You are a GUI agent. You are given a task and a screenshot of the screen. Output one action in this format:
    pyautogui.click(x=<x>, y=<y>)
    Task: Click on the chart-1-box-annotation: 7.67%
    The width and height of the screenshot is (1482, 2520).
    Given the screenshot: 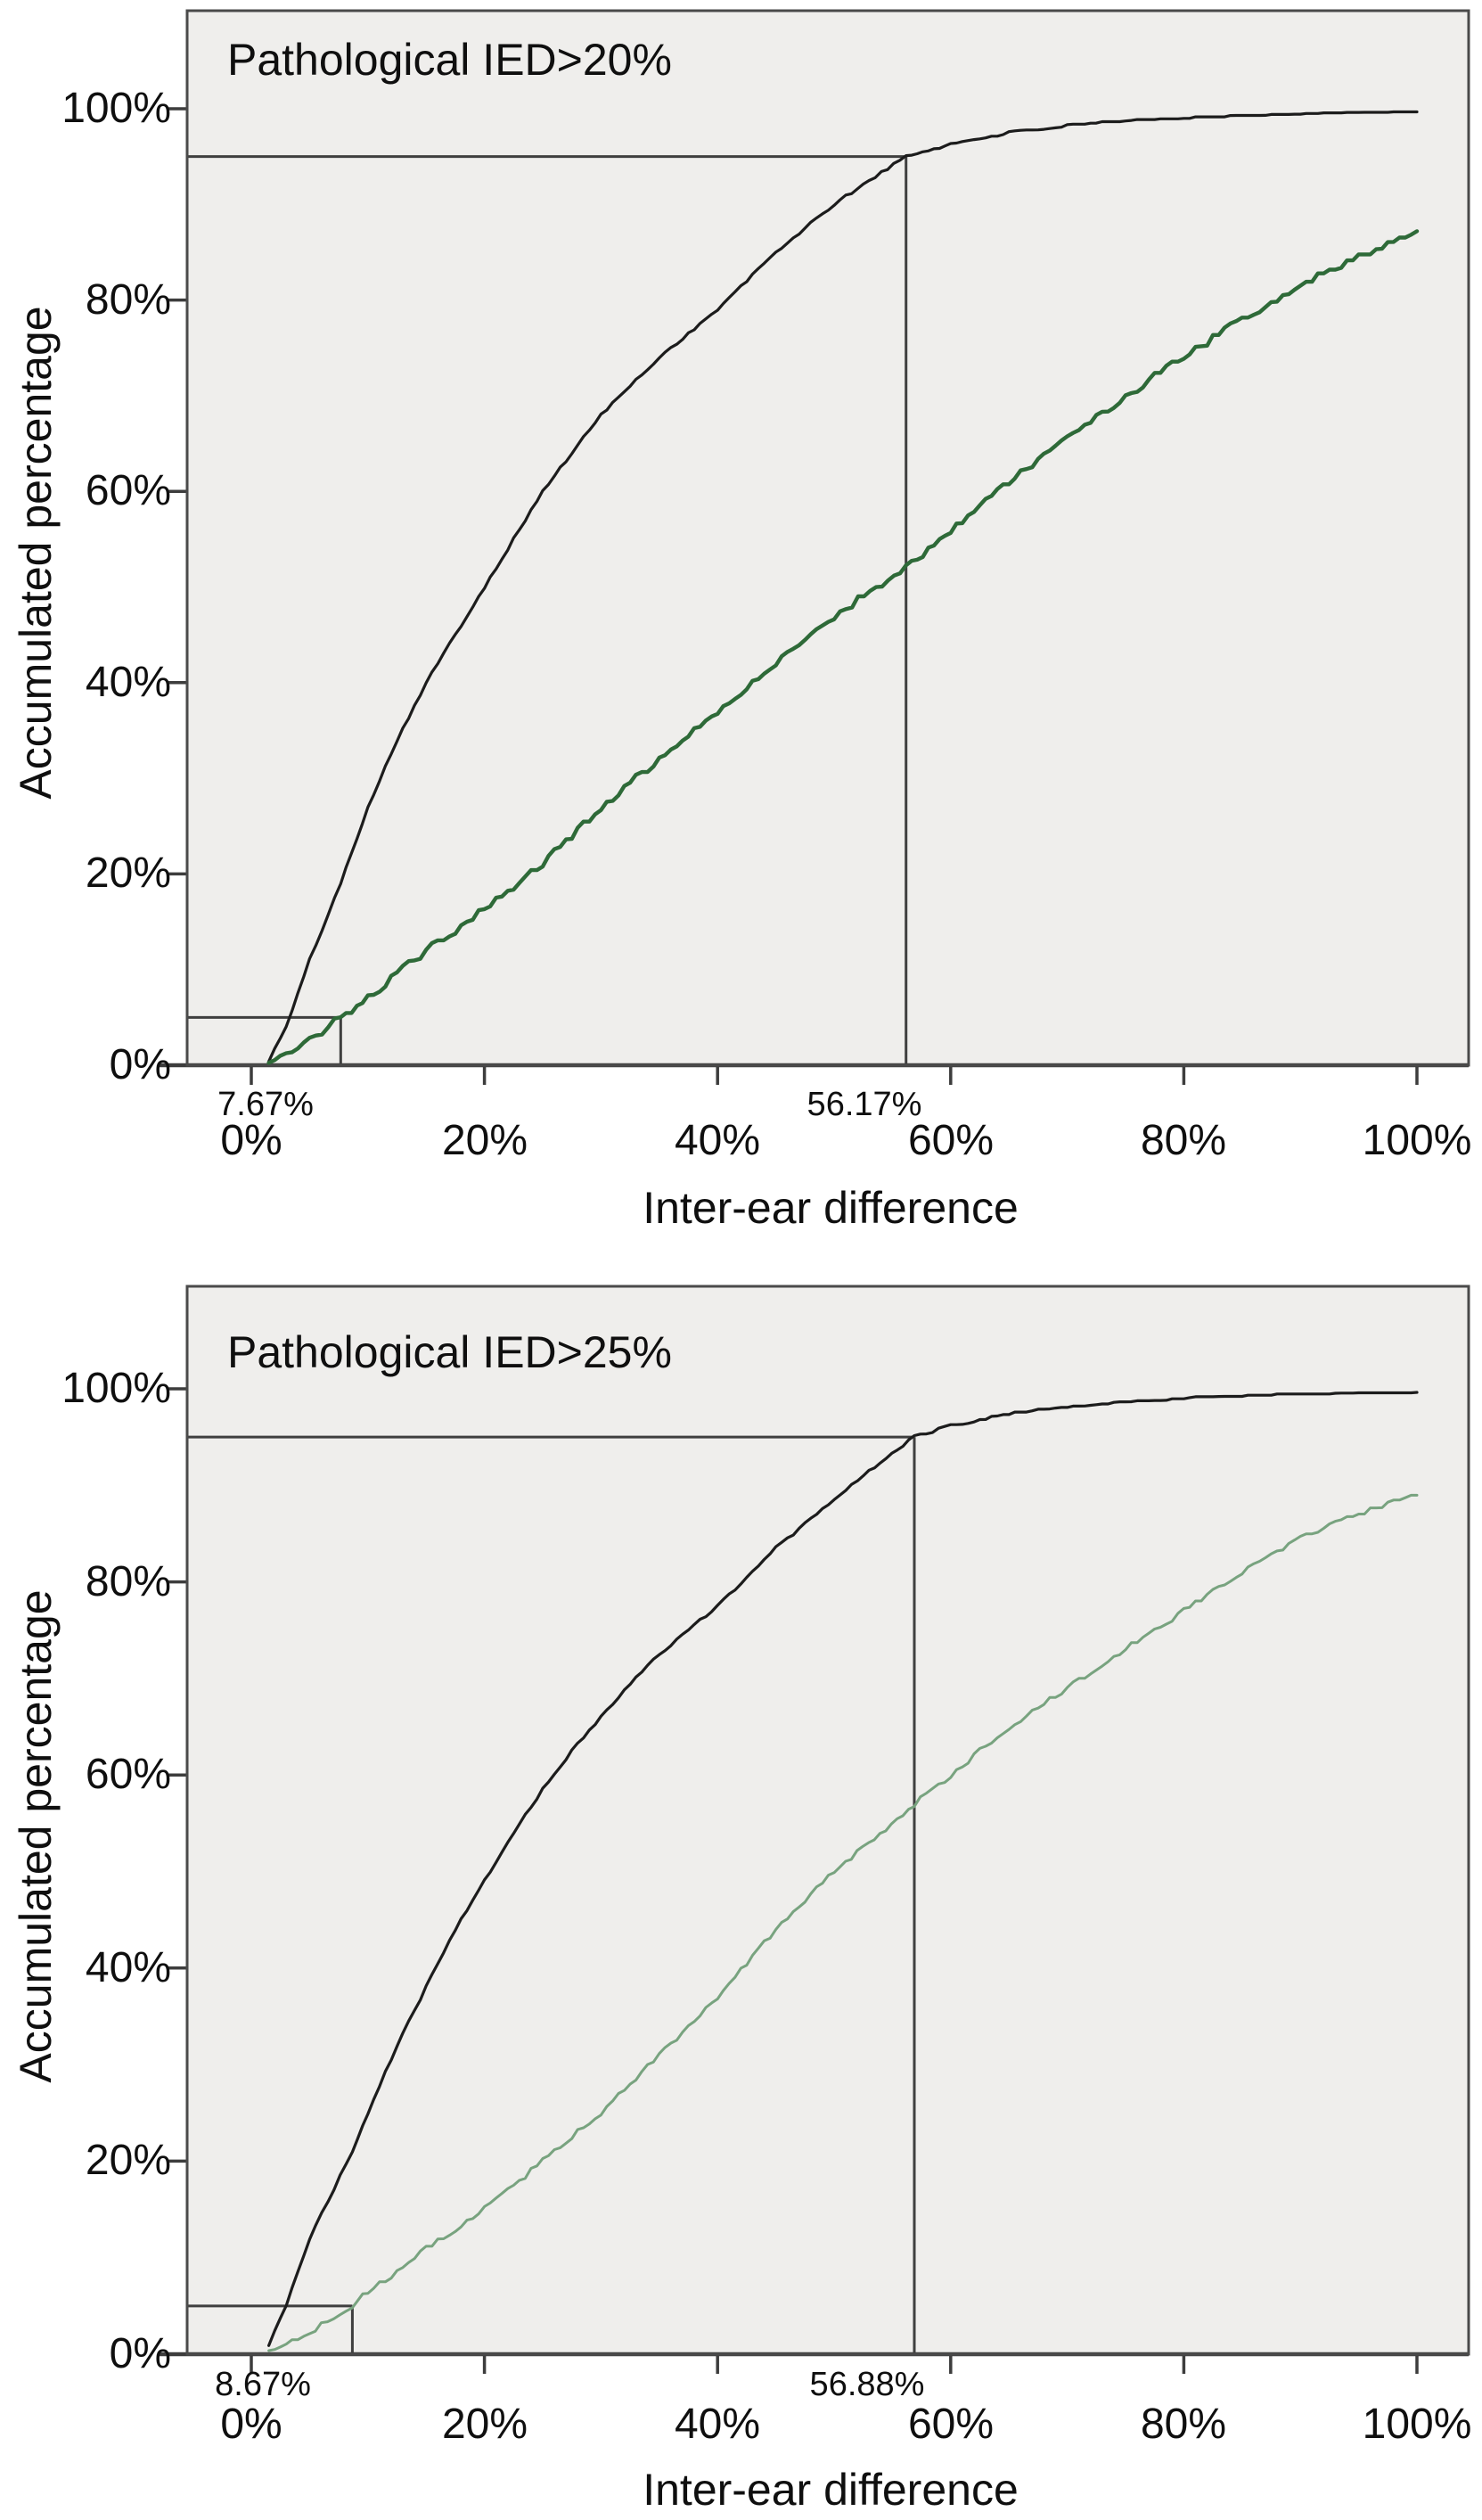 What is the action you would take?
    pyautogui.click(x=265, y=1104)
    